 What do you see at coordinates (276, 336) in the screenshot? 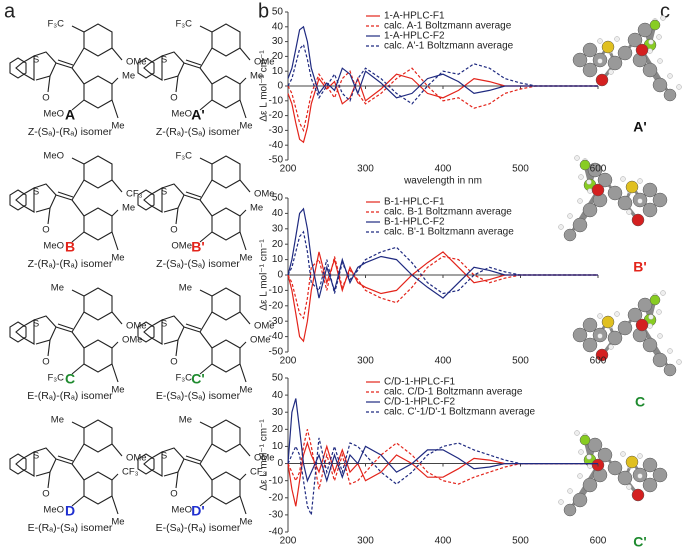
I see `y-tick-label: -40` at bounding box center [276, 336].